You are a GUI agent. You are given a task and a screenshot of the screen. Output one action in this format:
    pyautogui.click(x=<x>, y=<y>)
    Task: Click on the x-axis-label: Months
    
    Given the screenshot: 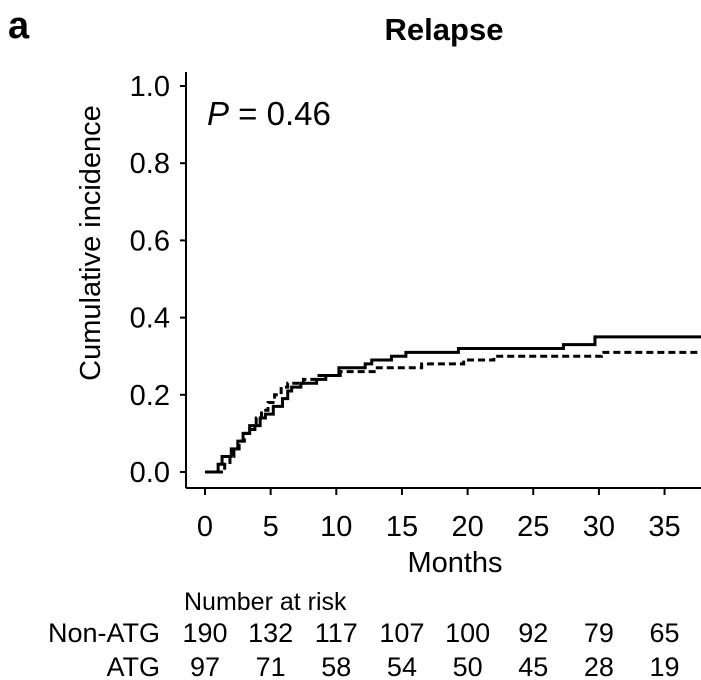 What is the action you would take?
    pyautogui.click(x=454, y=563)
    